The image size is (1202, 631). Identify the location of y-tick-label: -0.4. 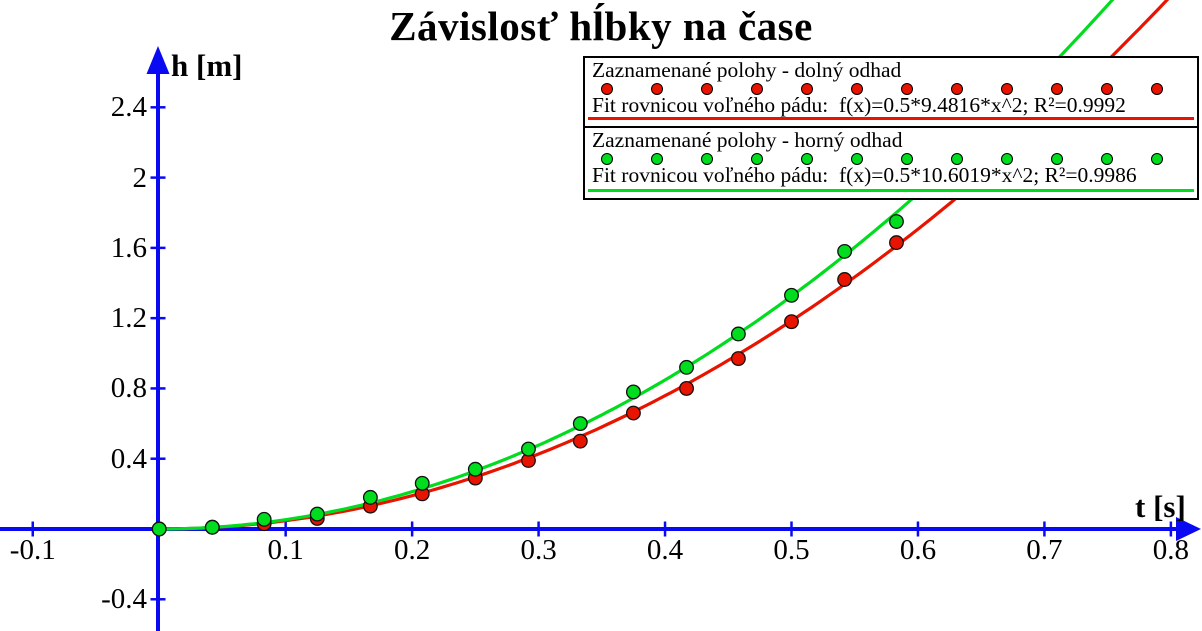
(124, 599).